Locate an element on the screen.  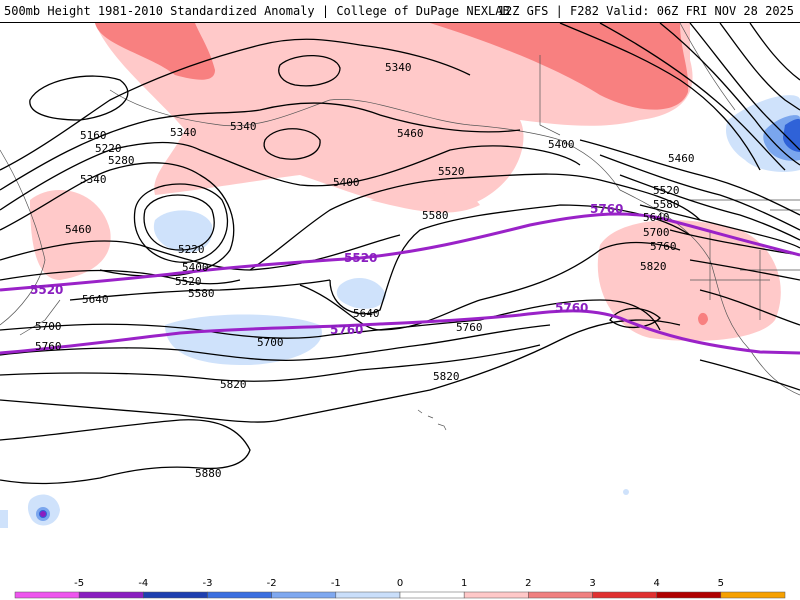
colorbar-tick-label: 0 is located at coordinates (400, 583).